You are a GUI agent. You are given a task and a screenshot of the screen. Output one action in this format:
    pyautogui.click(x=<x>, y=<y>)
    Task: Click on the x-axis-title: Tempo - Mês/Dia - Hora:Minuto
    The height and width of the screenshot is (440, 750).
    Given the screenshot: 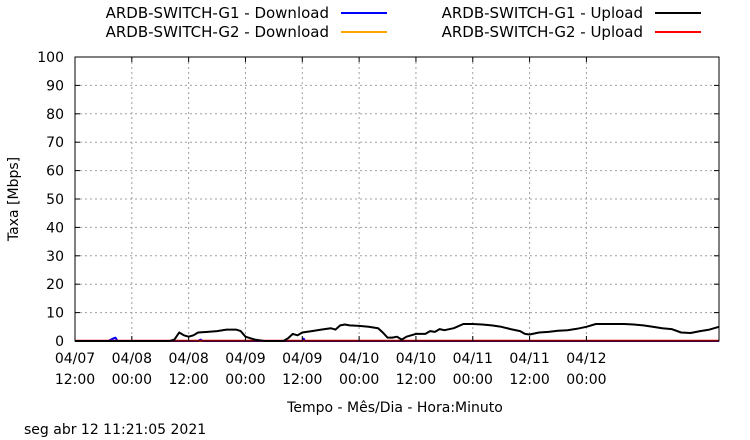 What is the action you would take?
    pyautogui.click(x=394, y=408)
    